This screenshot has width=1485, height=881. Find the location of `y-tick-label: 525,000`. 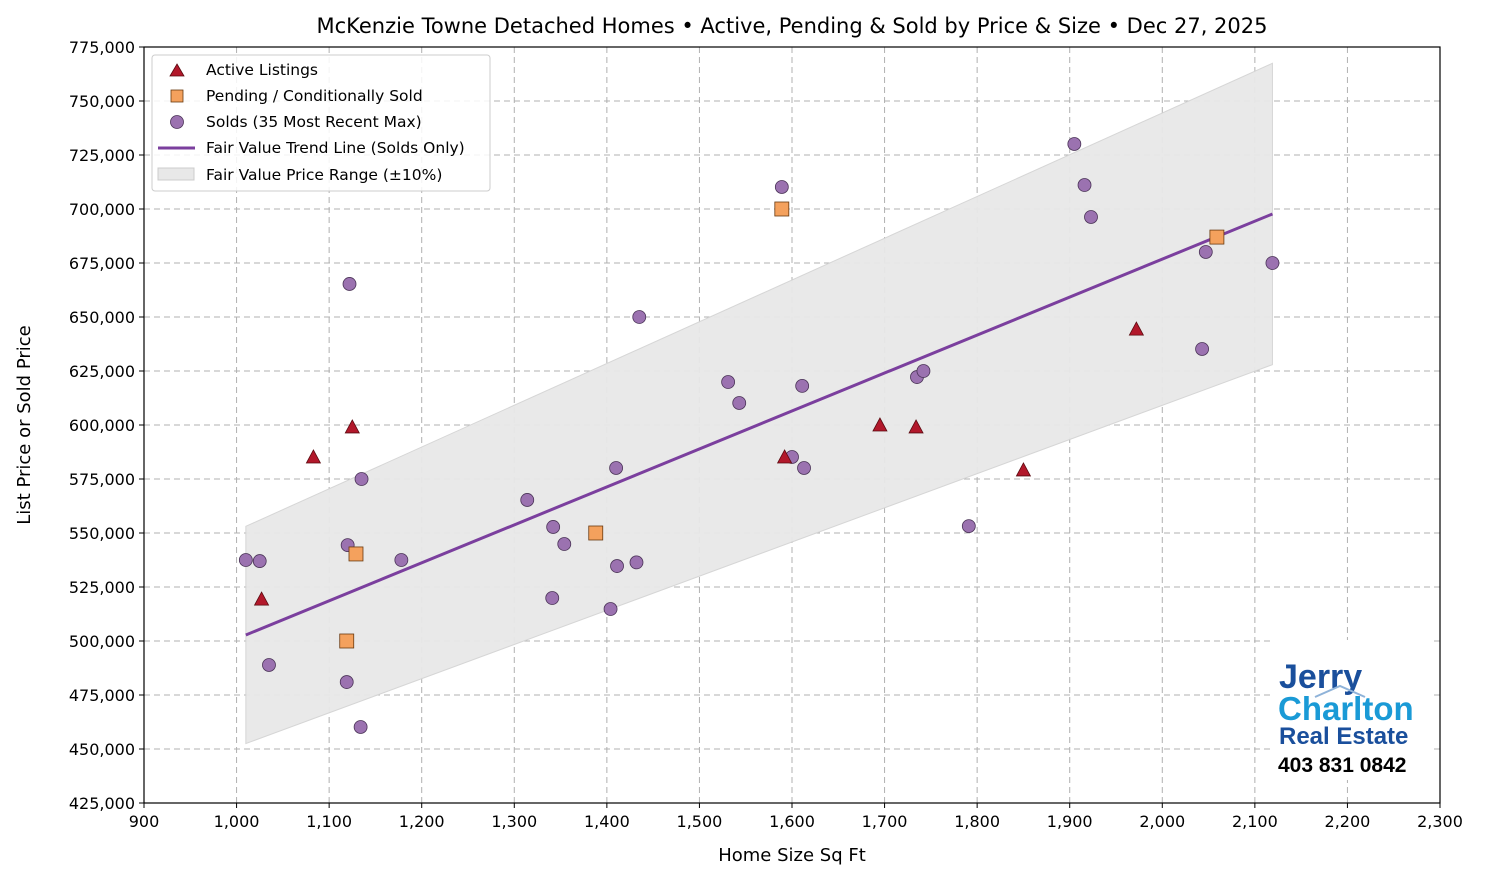

y-tick-label: 525,000 is located at coordinates (102, 587).